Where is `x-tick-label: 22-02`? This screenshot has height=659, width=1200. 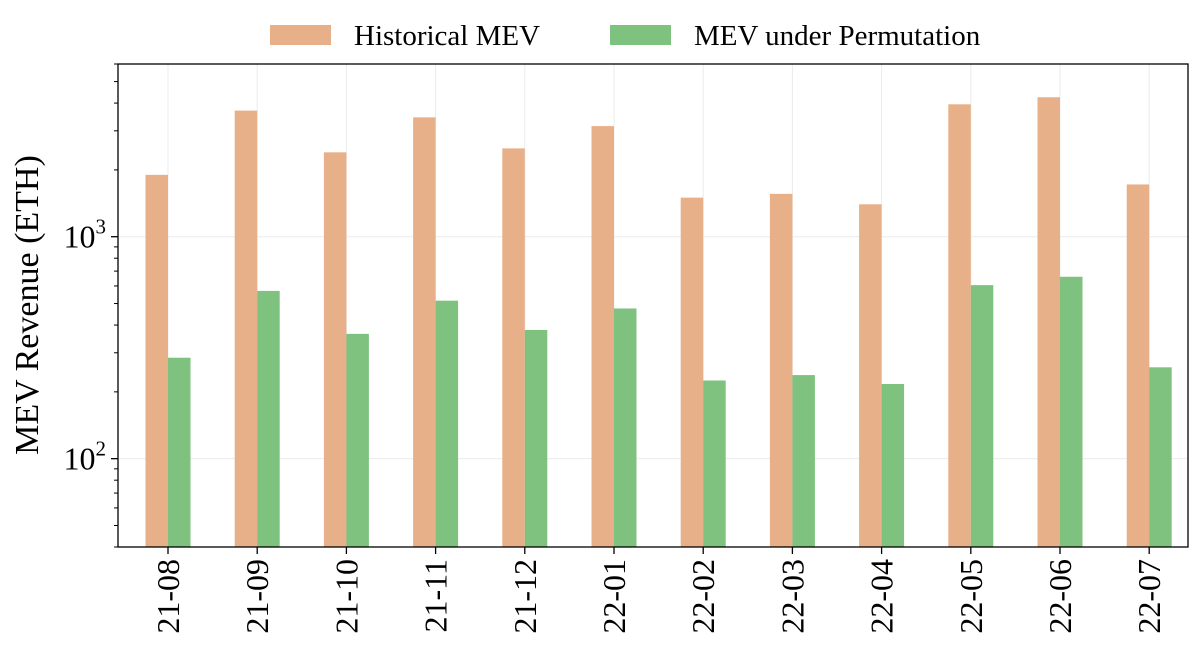 x-tick-label: 22-02 is located at coordinates (703, 596).